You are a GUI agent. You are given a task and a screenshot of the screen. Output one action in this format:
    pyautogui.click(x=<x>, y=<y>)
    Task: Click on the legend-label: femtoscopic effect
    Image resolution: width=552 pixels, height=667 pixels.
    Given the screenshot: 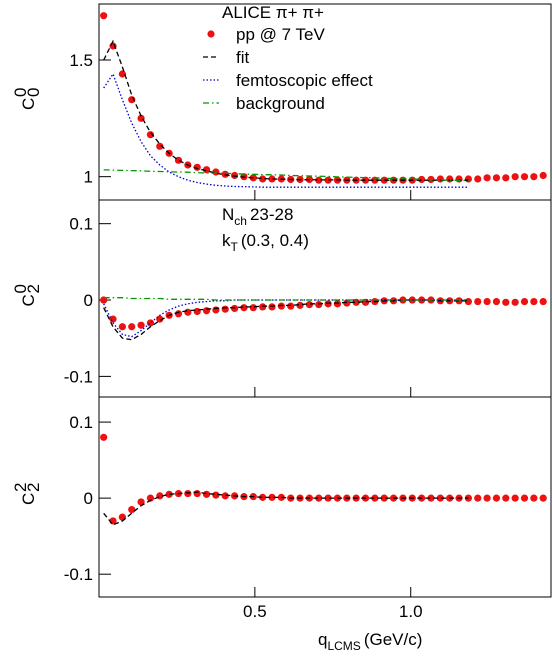 What is the action you would take?
    pyautogui.click(x=304, y=80)
    